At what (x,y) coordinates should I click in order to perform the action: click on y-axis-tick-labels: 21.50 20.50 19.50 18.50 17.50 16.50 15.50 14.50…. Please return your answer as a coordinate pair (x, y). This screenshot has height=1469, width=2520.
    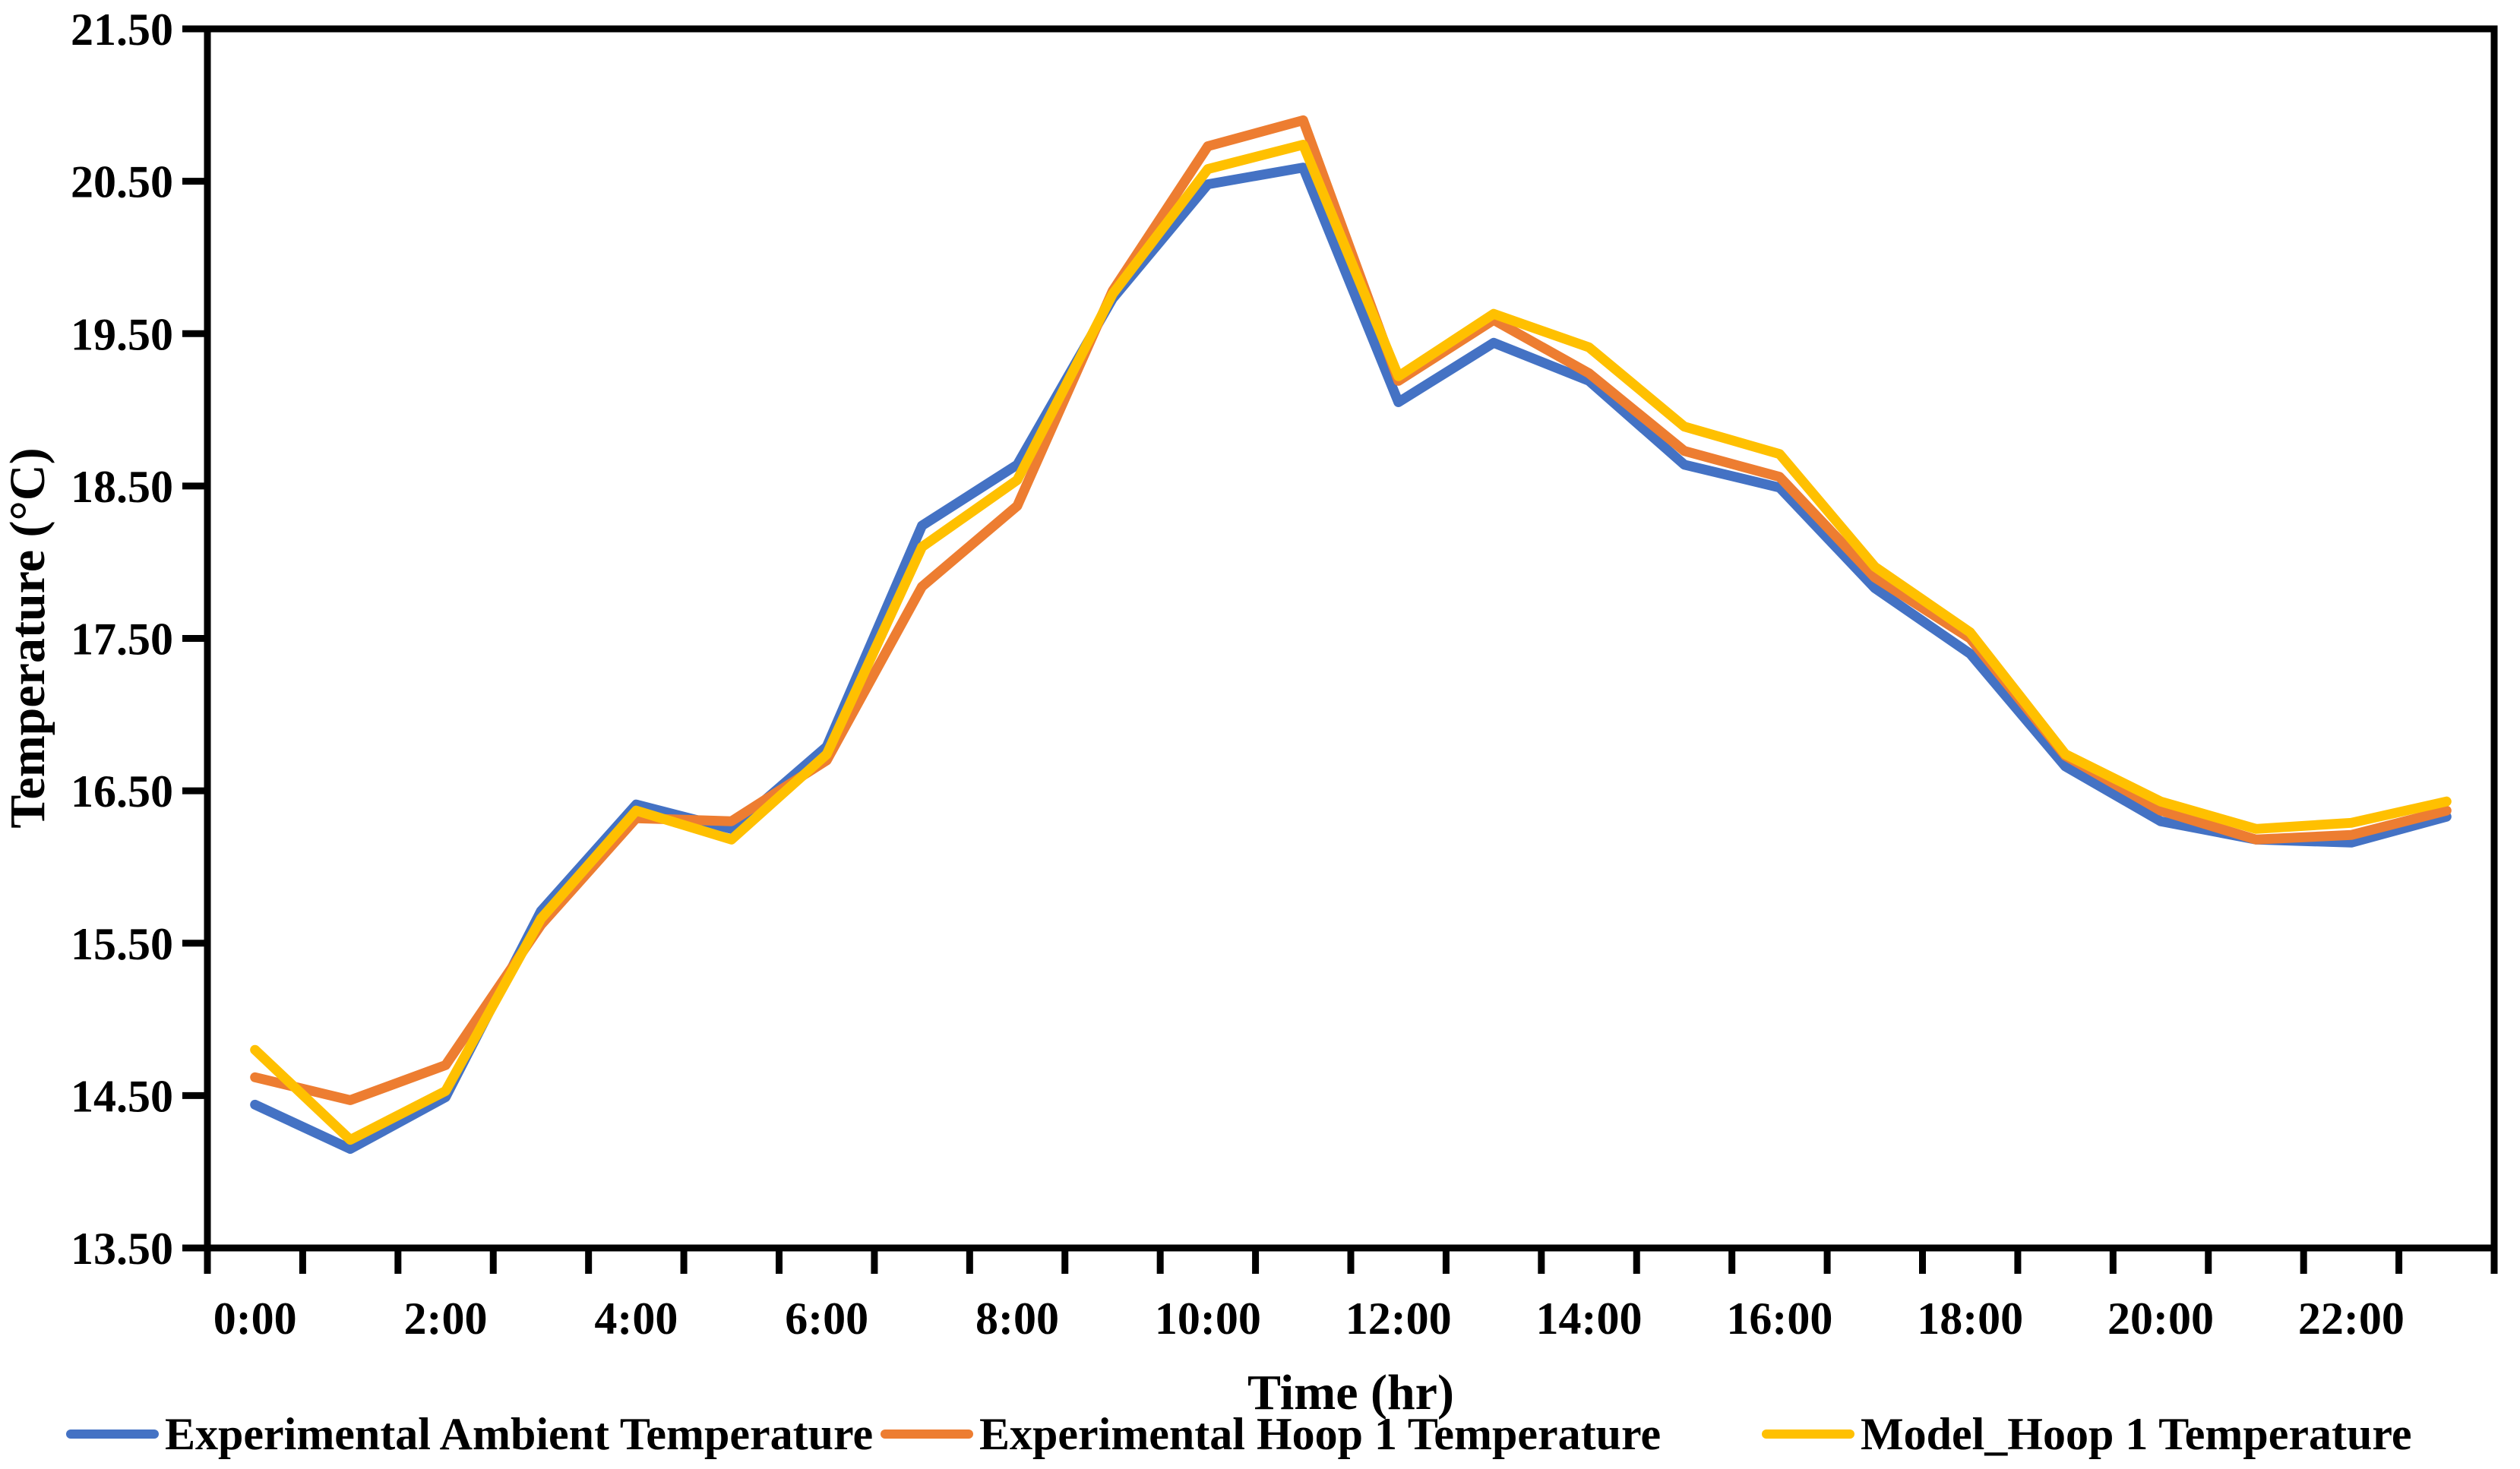
    Looking at the image, I should click on (122, 639).